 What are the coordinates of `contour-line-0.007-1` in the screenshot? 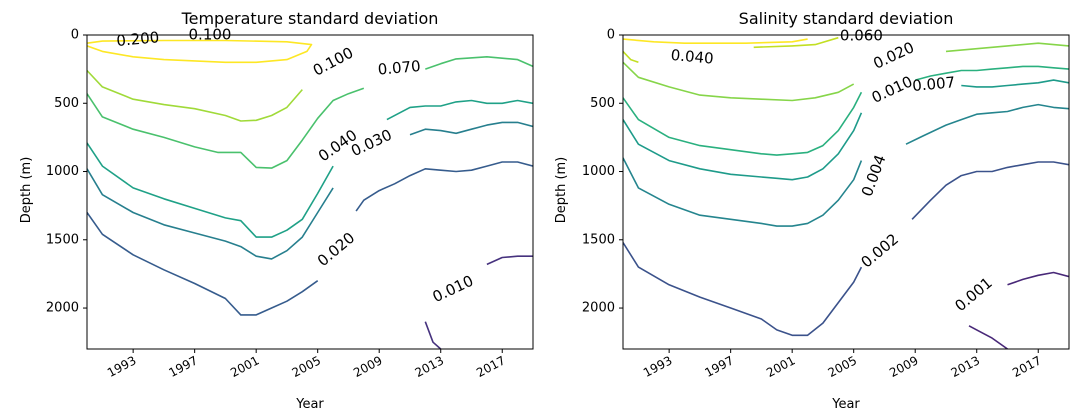 It's located at (1015, 83).